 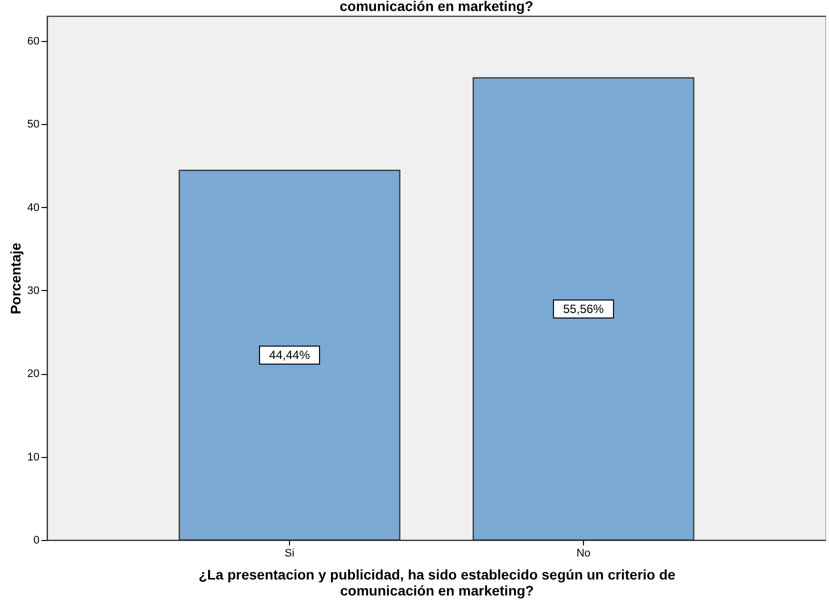 What do you see at coordinates (33, 374) in the screenshot?
I see `y-tick-label: 20` at bounding box center [33, 374].